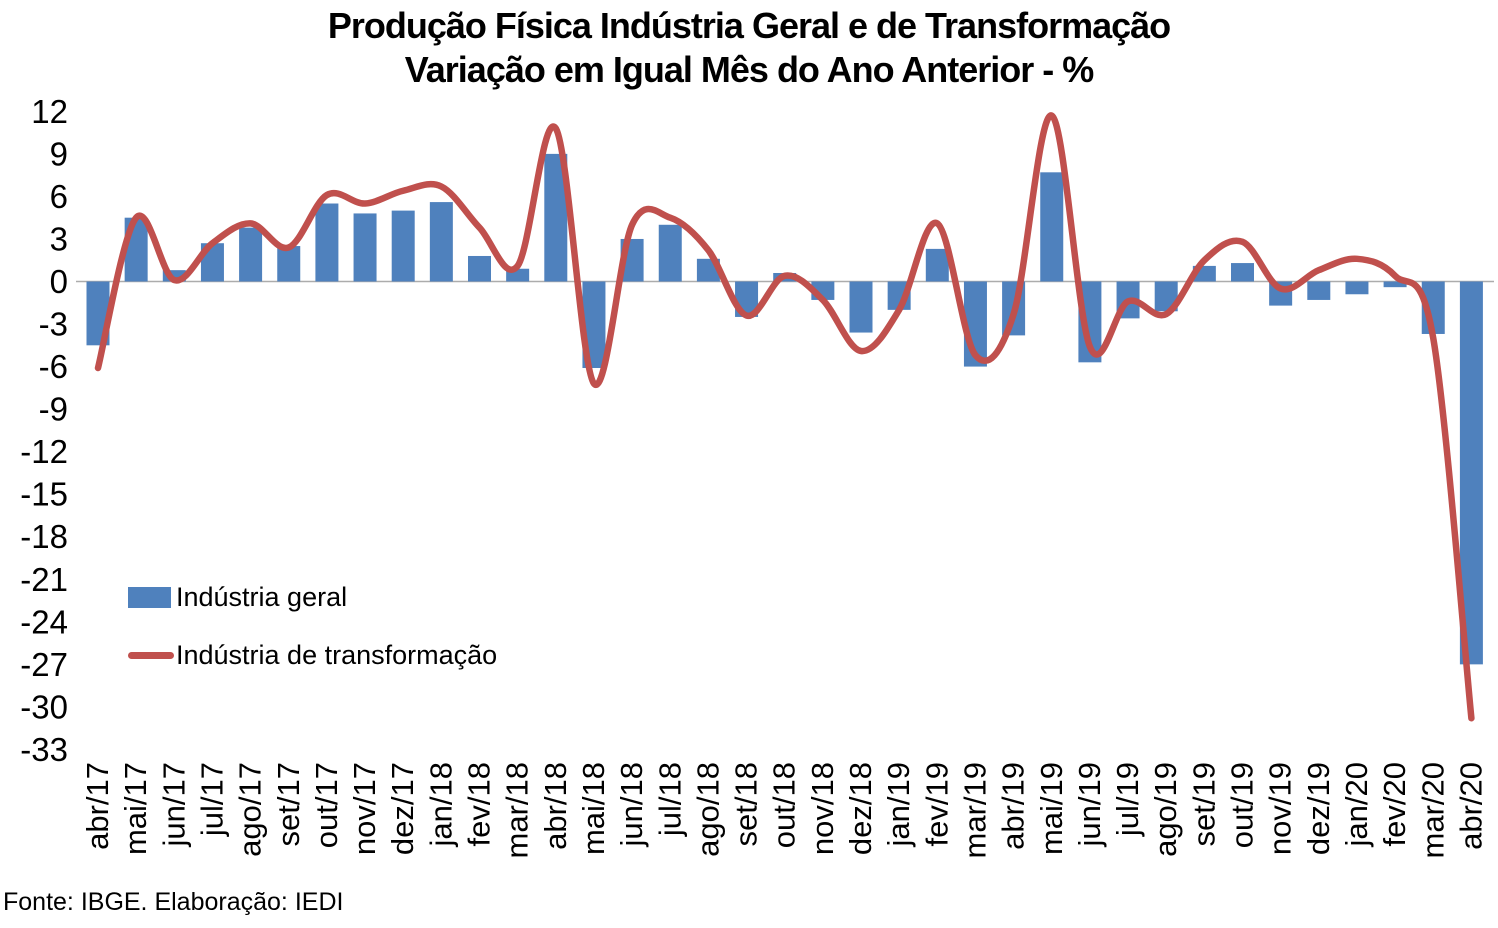 This screenshot has width=1498, height=928. What do you see at coordinates (173, 902) in the screenshot?
I see `source-note: Fonte: IBGE. Elaboração: IEDI` at bounding box center [173, 902].